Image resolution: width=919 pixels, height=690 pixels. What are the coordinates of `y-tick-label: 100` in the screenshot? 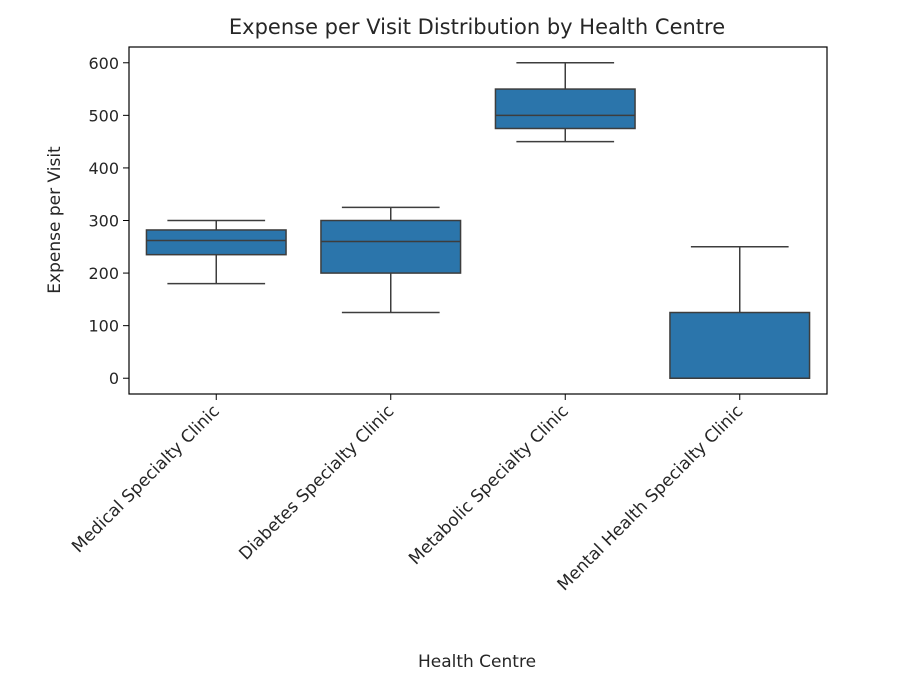 It's located at (103, 326).